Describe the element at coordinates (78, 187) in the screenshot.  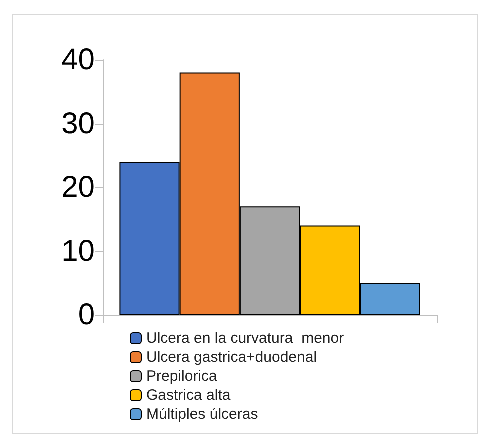
I see `y-tick-label: 20` at that location.